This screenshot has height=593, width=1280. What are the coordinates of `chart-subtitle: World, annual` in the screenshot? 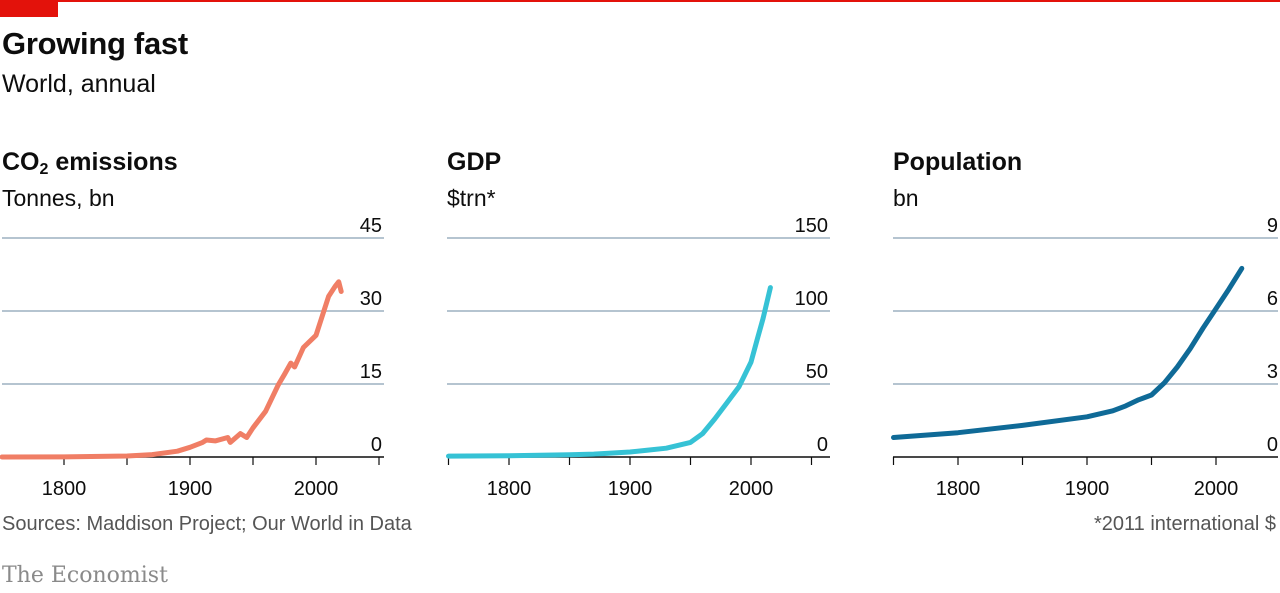 It's located at (79, 84).